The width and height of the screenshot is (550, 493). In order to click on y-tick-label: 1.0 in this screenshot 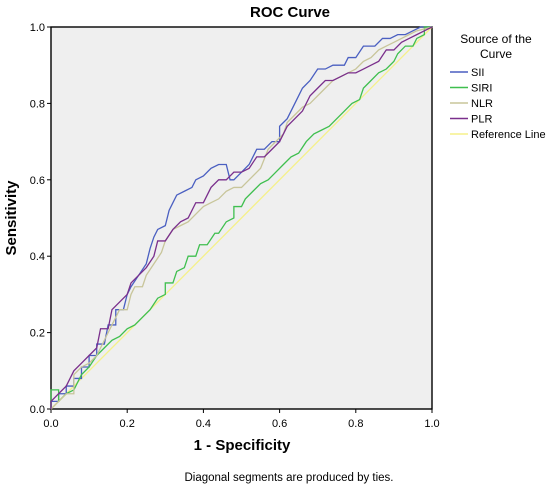, I will do `click(37, 28)`.